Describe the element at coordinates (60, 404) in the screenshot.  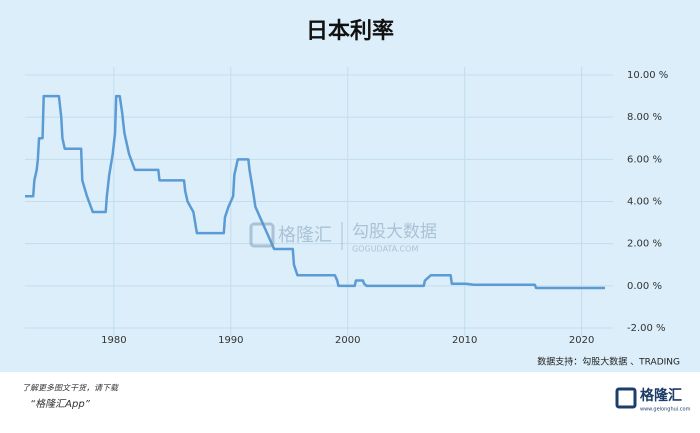
I see `footer-line2: “格隆汇App”` at that location.